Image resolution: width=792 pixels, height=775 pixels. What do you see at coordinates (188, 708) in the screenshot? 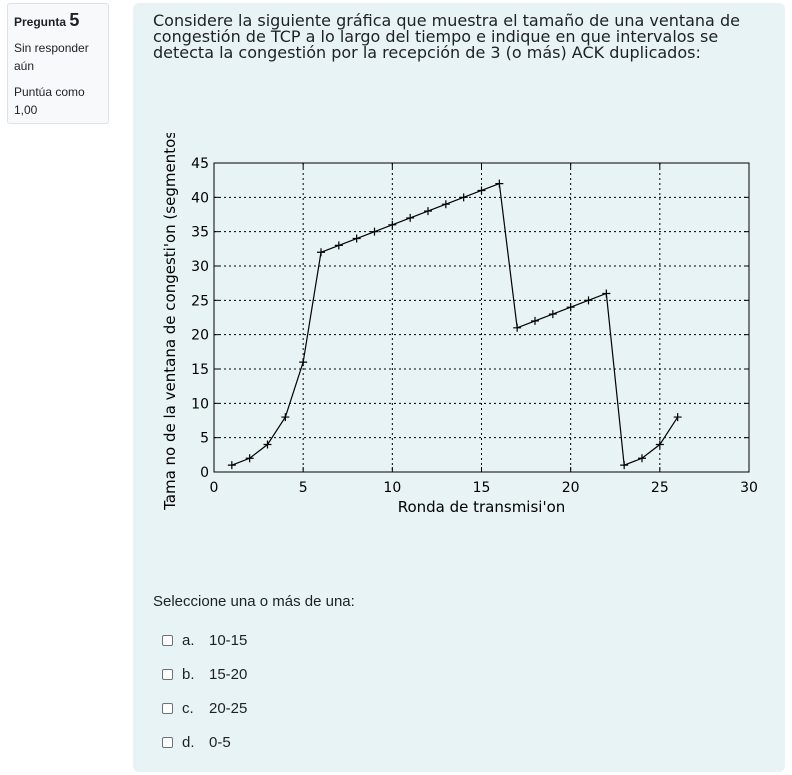
I see `option-c-letter: c.` at bounding box center [188, 708].